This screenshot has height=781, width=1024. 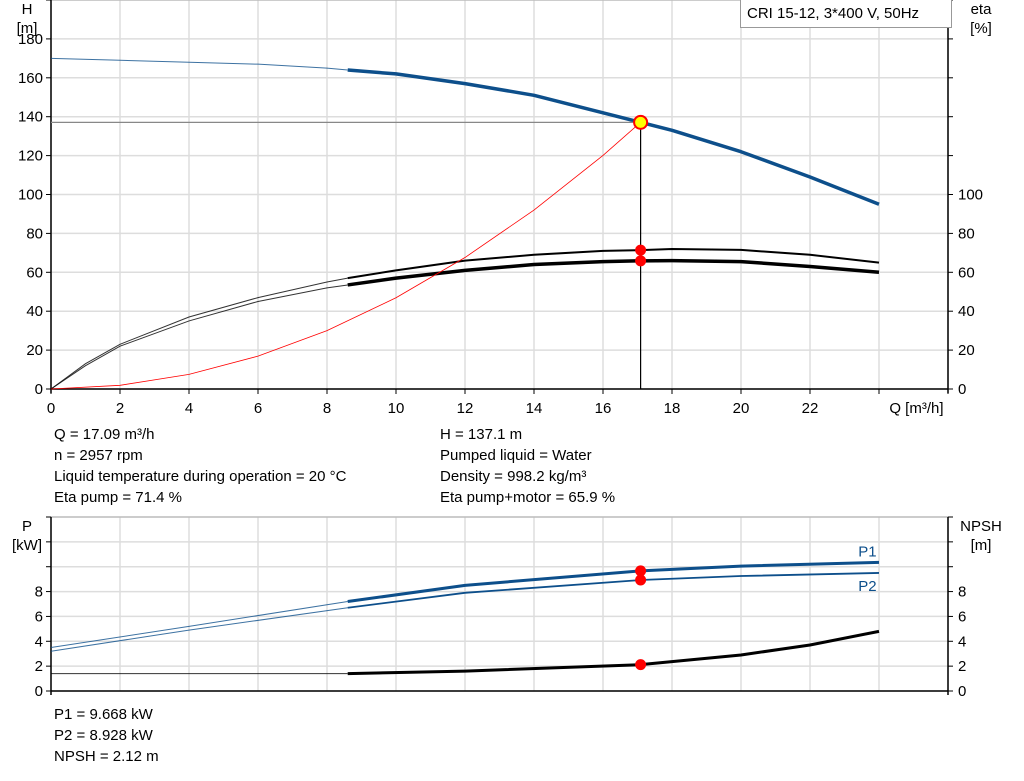 I want to click on y2-tick-label: 100, so click(x=970, y=195).